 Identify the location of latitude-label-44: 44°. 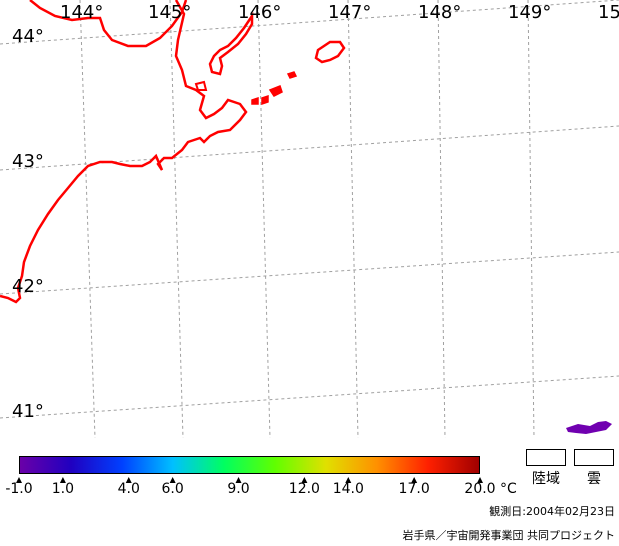
(28, 36).